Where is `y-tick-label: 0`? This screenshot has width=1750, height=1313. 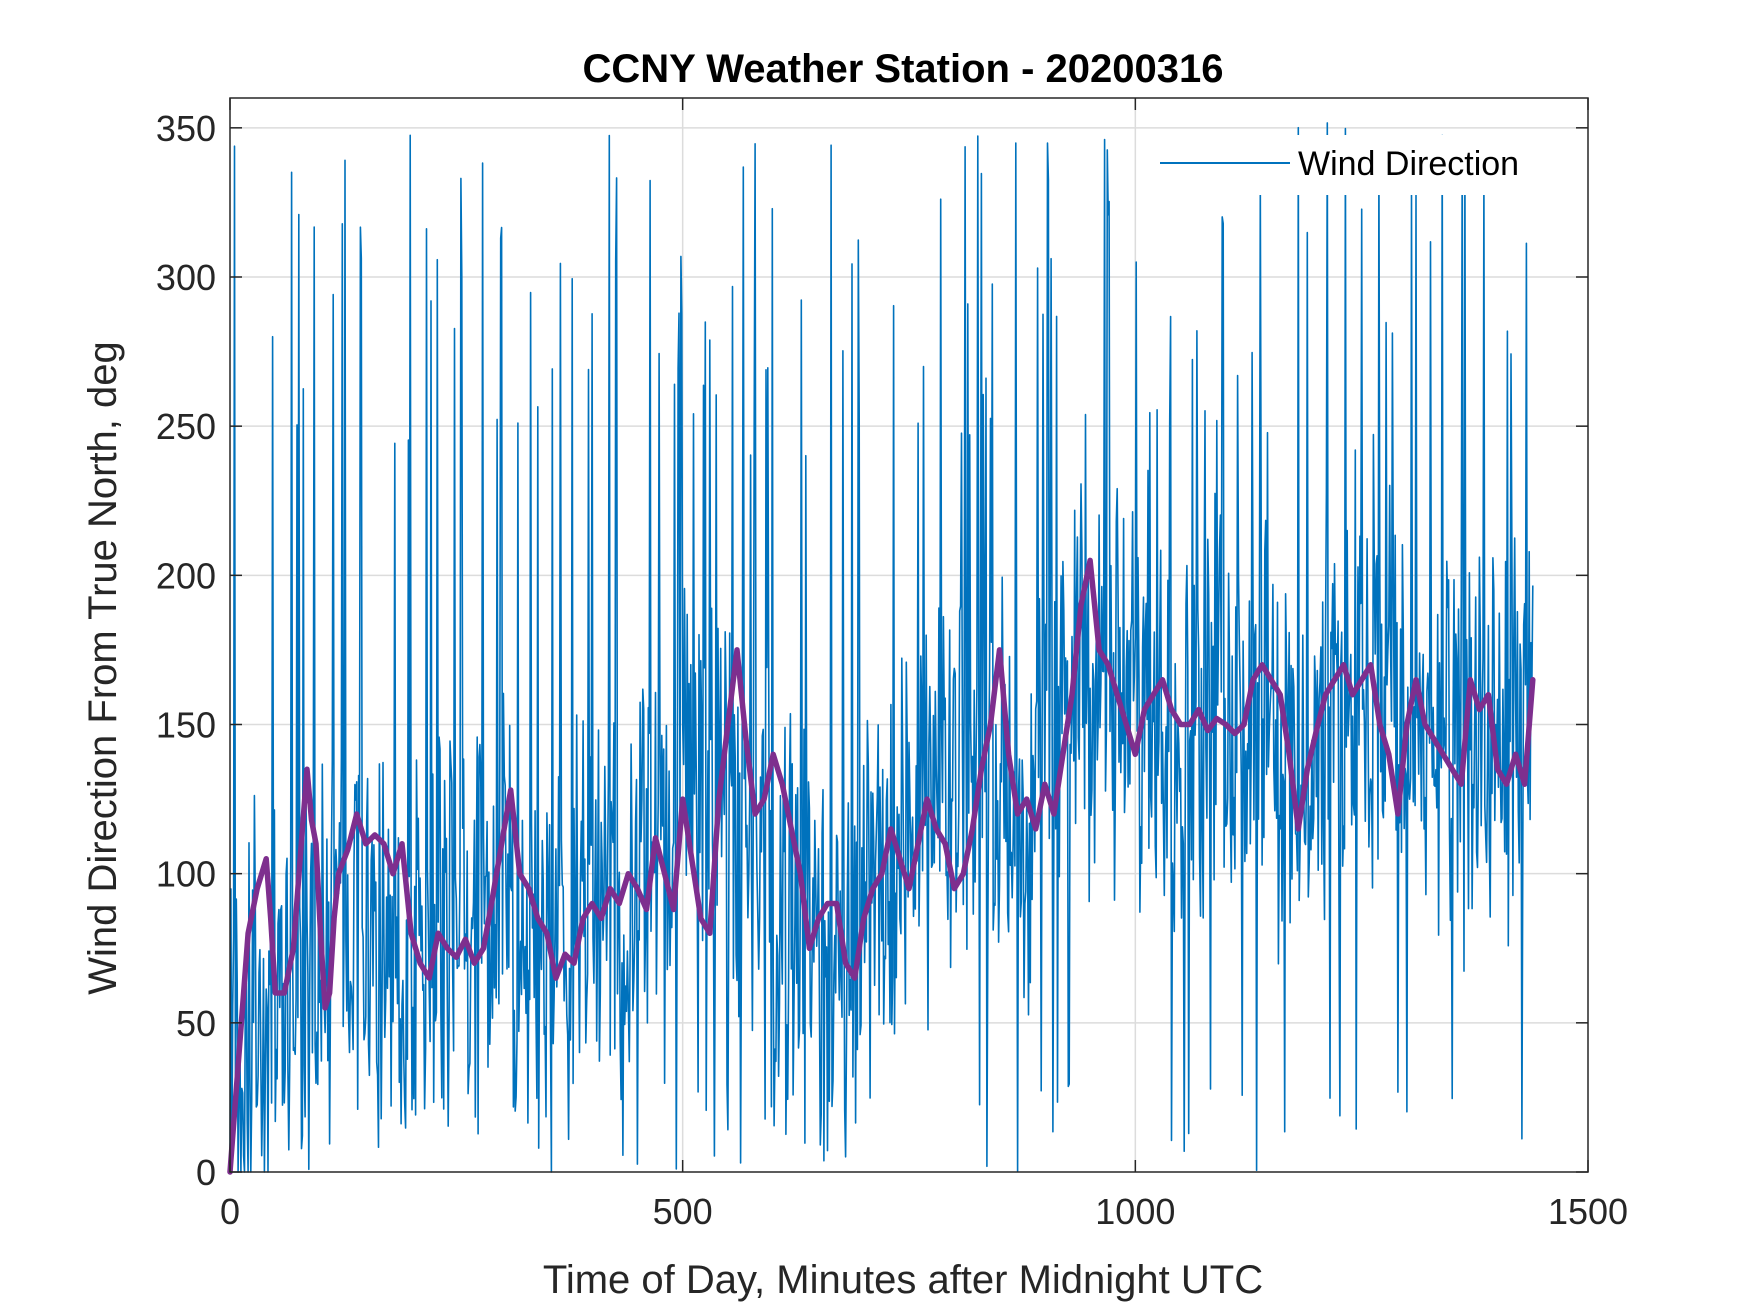 y-tick-label: 0 is located at coordinates (206, 1172).